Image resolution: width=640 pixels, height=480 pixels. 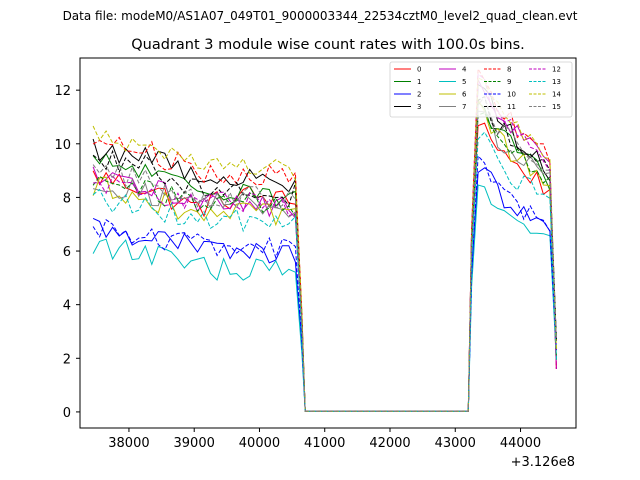 What do you see at coordinates (67, 252) in the screenshot?
I see `y-tick-label: 6` at bounding box center [67, 252].